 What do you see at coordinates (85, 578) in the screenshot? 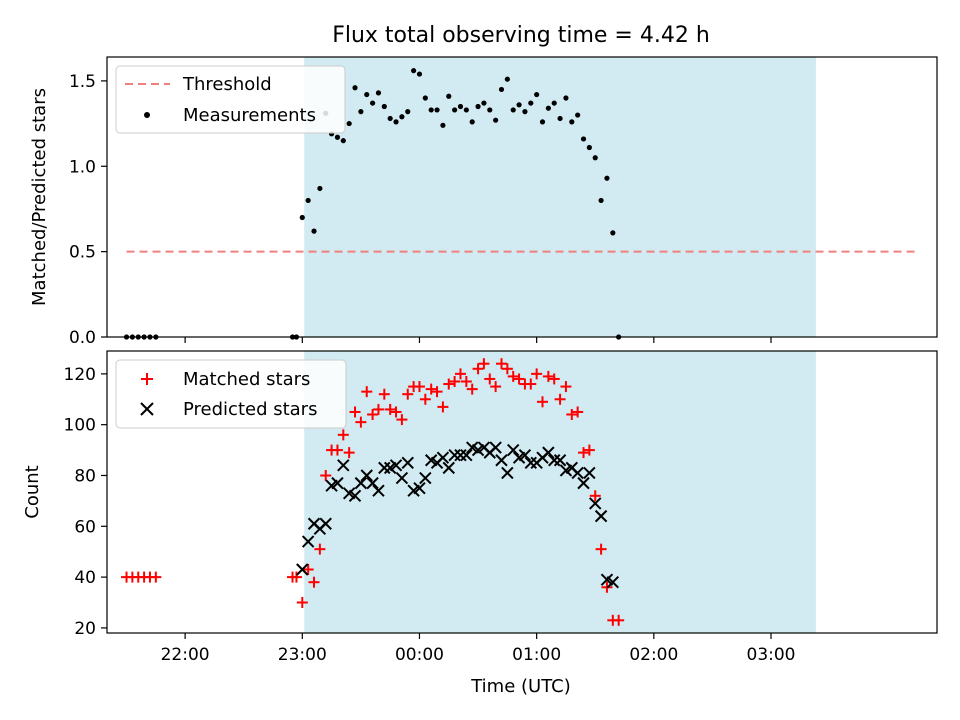
I see `y-tick-label: 40` at bounding box center [85, 578].